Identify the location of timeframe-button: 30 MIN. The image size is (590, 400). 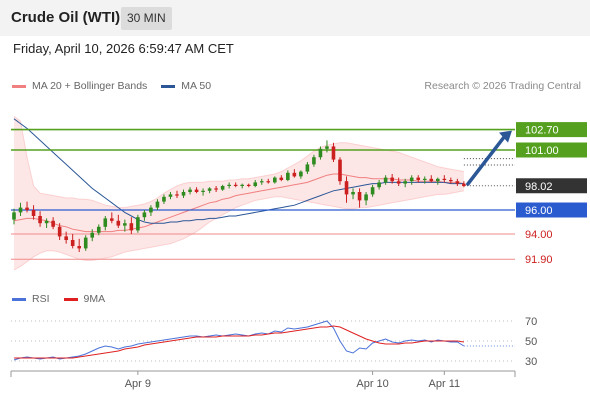
(146, 18).